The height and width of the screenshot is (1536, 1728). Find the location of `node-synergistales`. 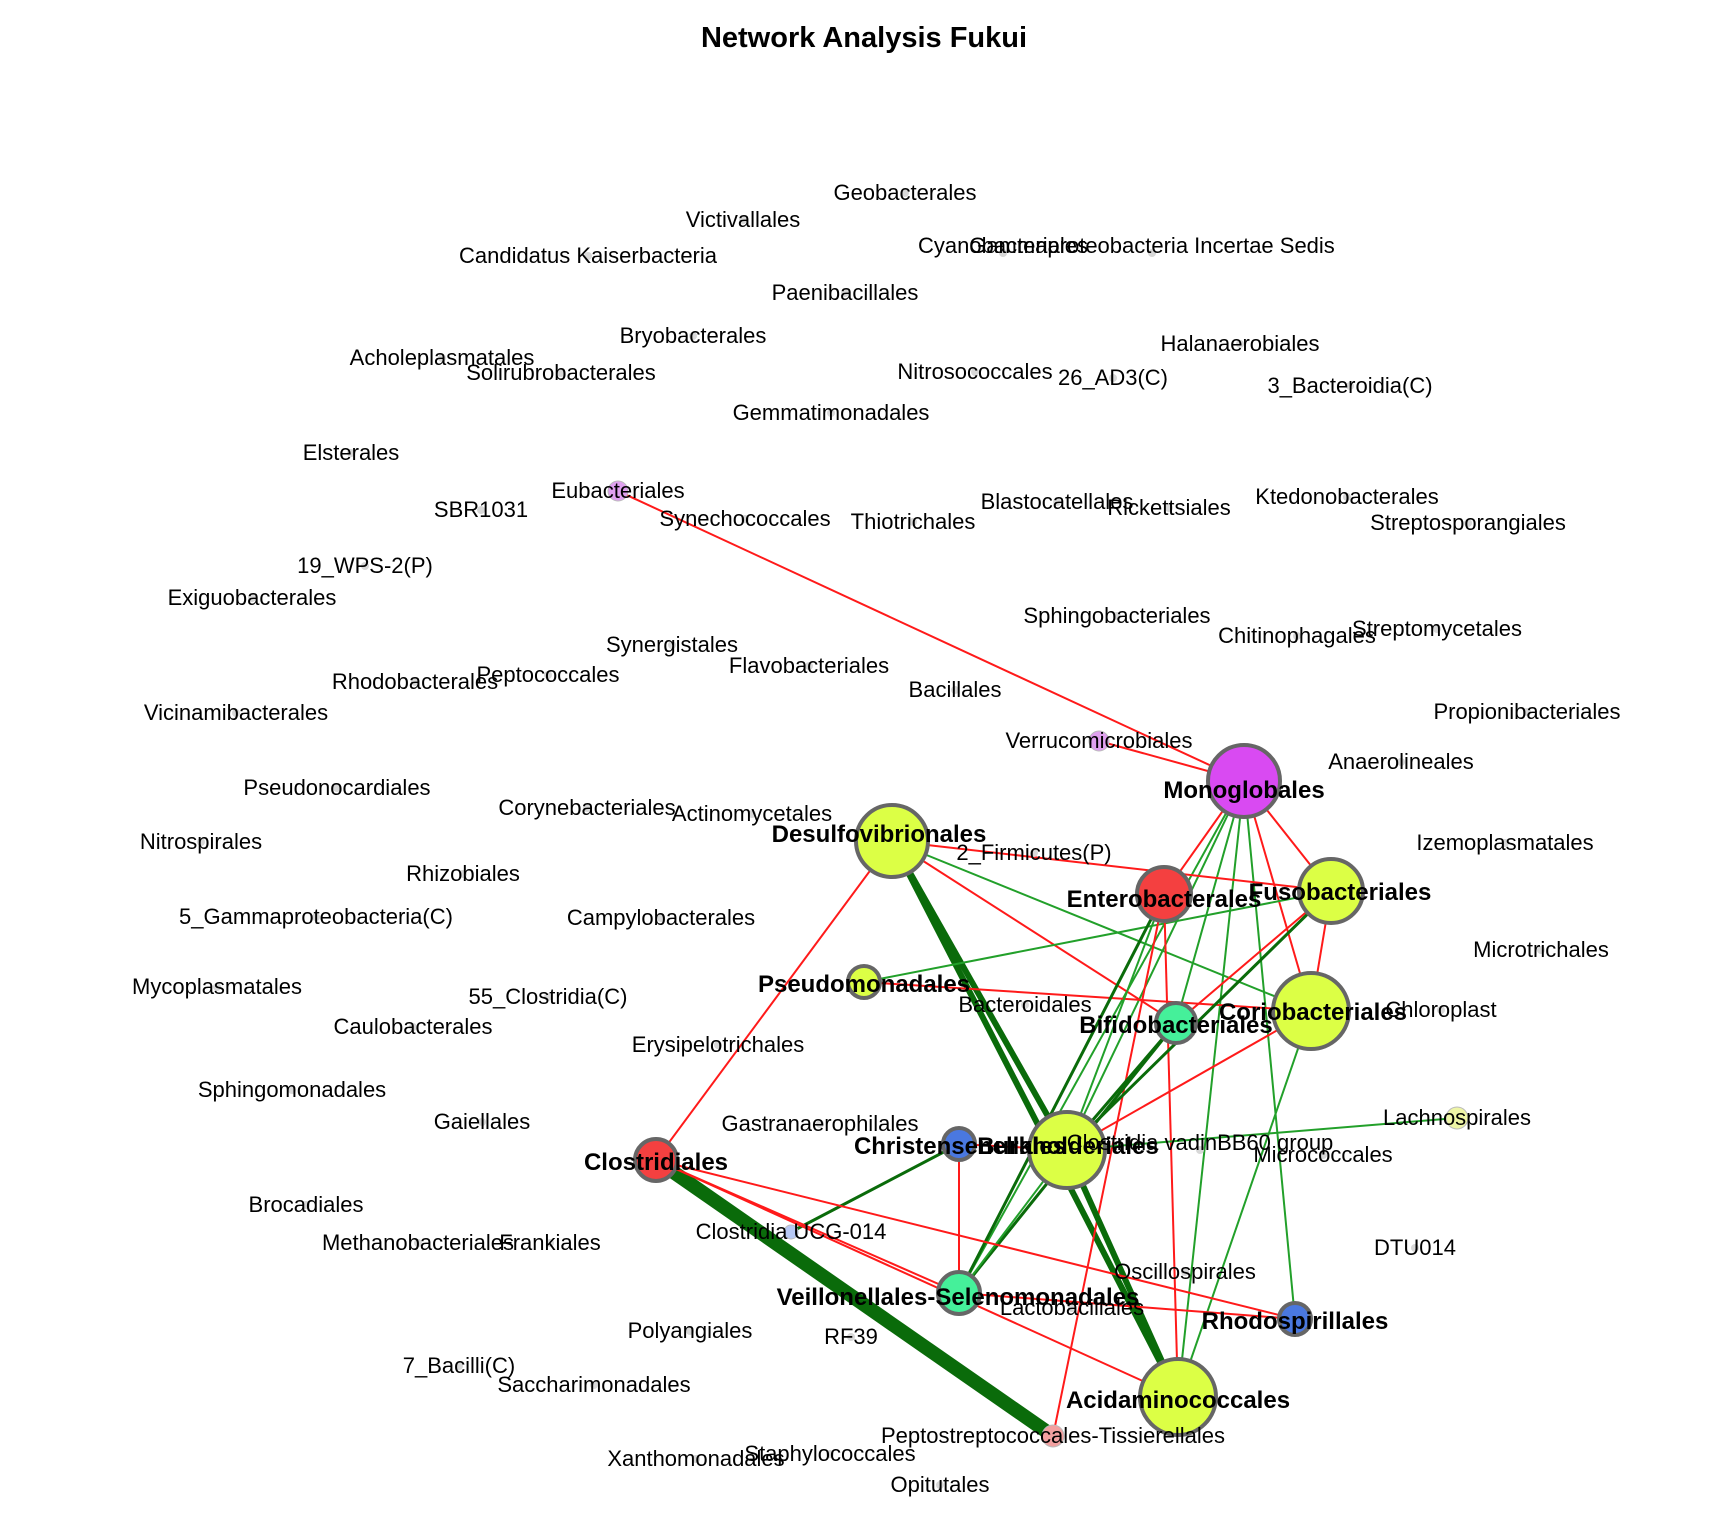

node-synergistales is located at coordinates (672, 645).